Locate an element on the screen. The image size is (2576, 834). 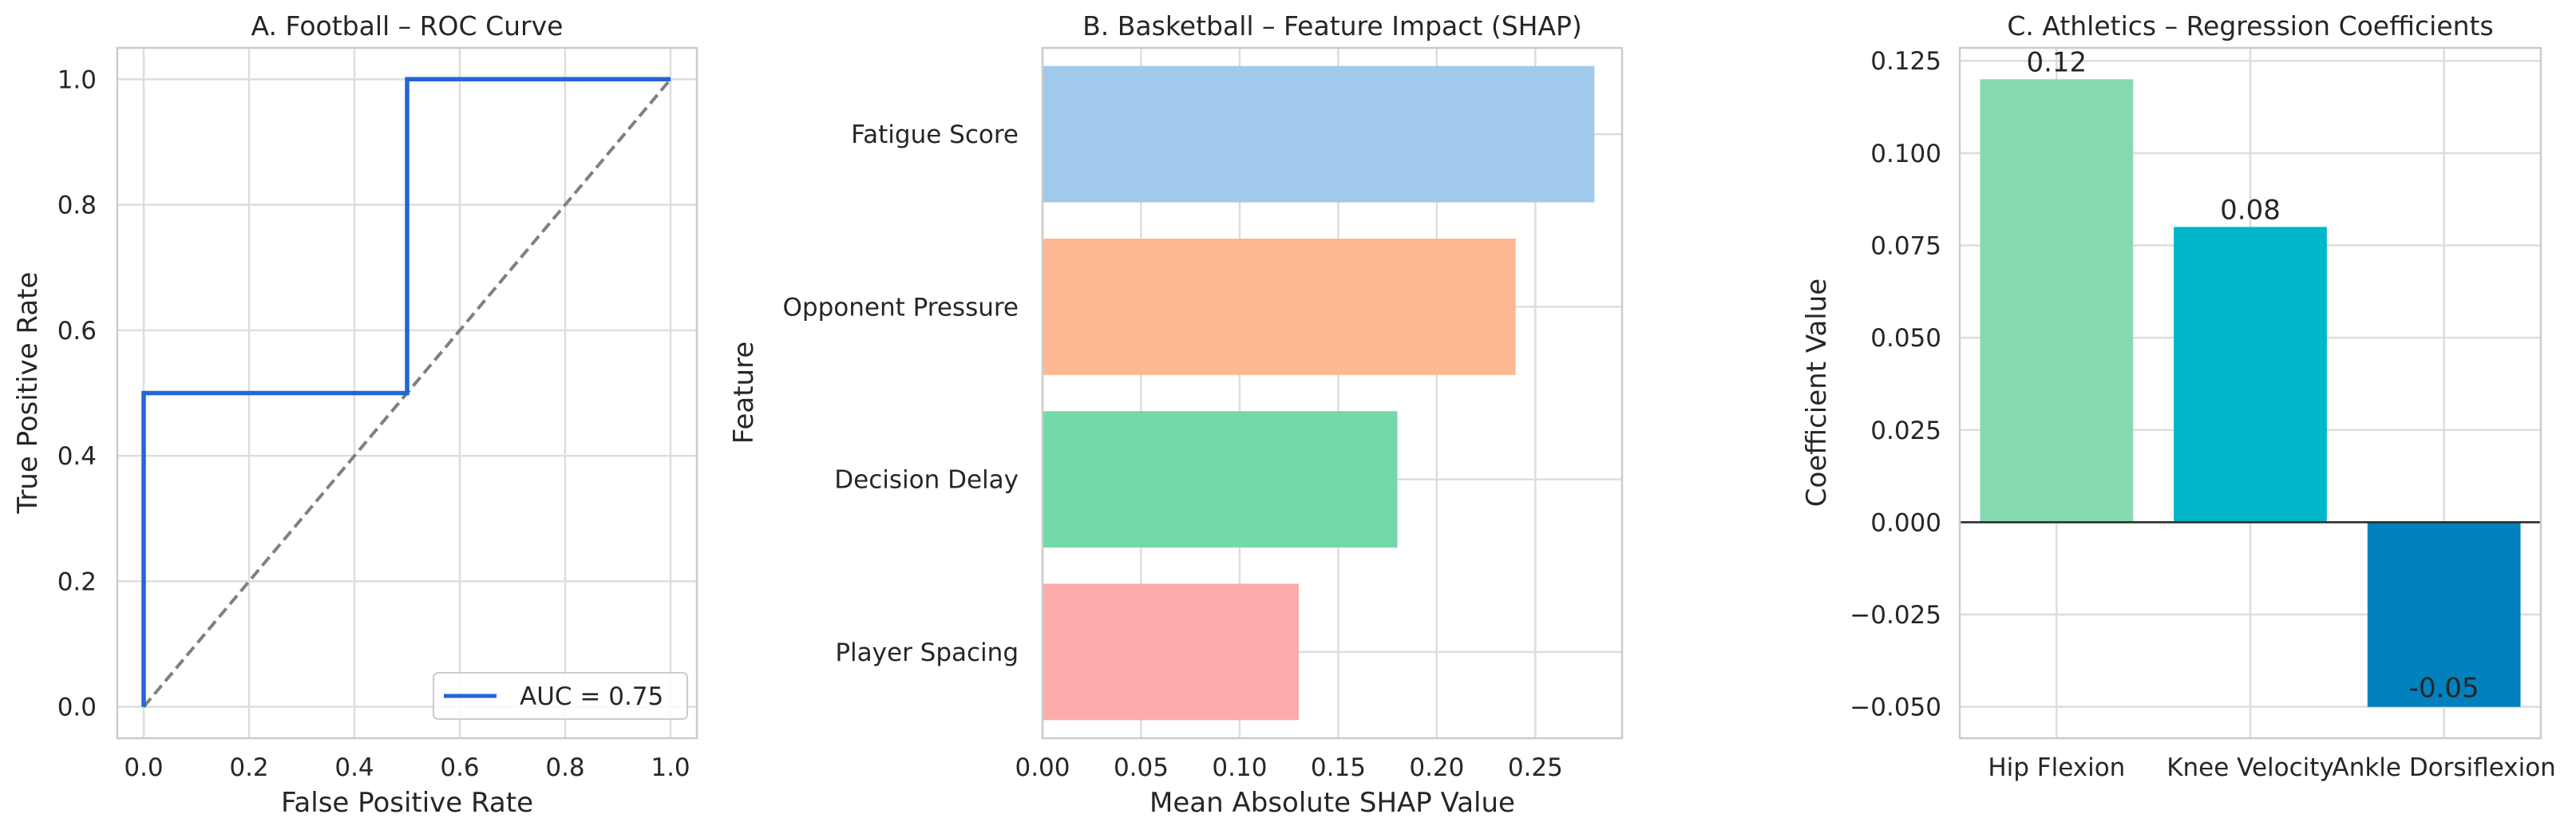
roc-y-tick-label: 0.0 is located at coordinates (77, 708).